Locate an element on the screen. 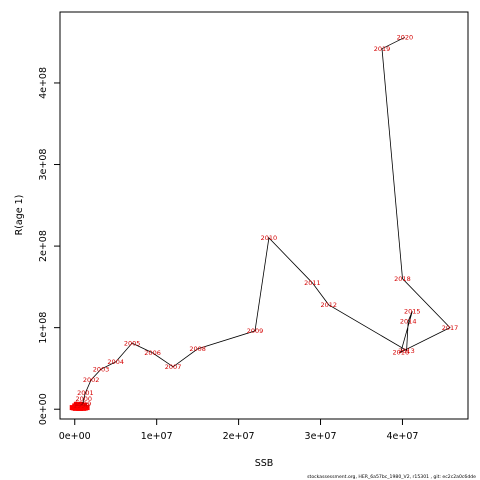  y-axis: 0e+00 1e+08 2e+08 3e+08 4e+08 is located at coordinates (49, 246).